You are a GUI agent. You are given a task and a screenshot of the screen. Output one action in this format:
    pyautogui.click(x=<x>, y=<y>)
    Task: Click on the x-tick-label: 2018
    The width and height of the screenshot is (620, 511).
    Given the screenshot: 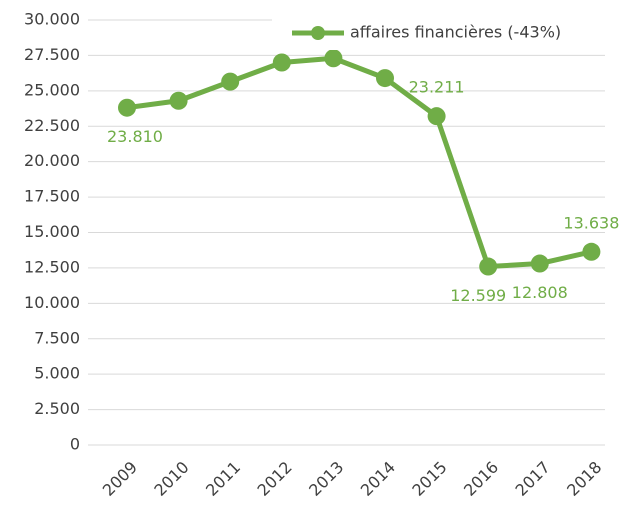 What is the action you would take?
    pyautogui.click(x=584, y=479)
    